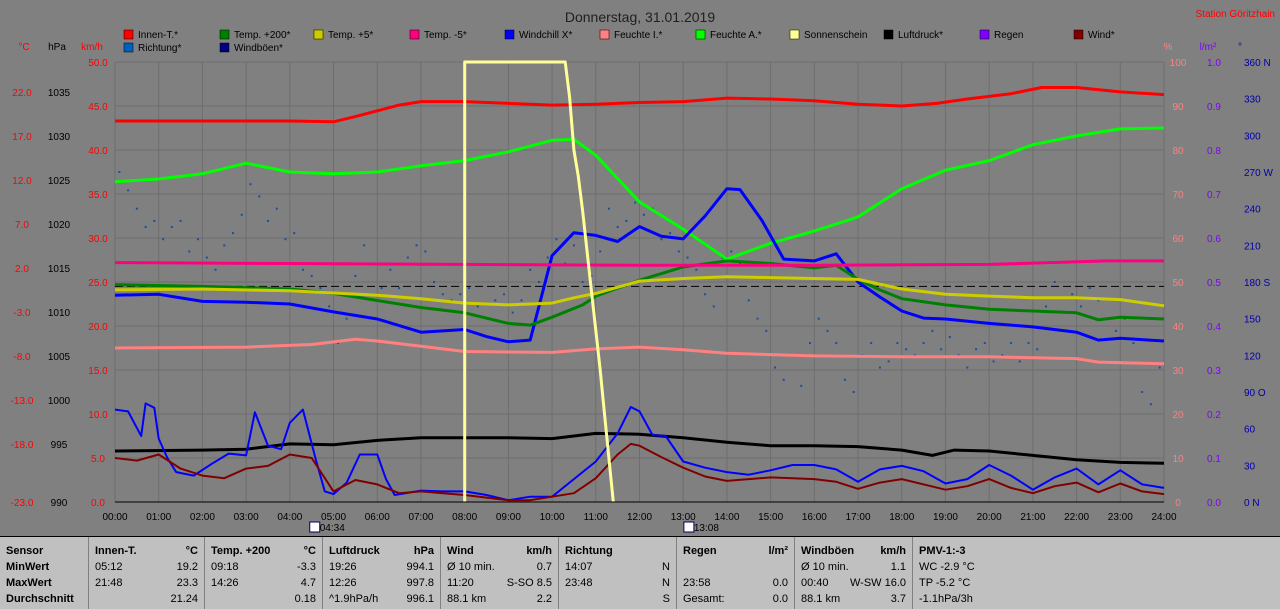 This screenshot has height=609, width=1280. I want to click on x-tick-label: 12:00, so click(639, 517).